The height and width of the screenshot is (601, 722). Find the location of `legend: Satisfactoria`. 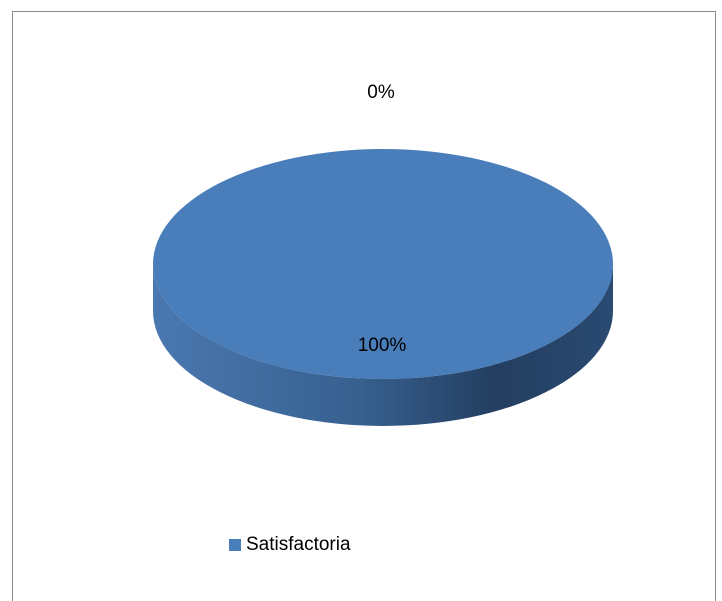

legend: Satisfactoria is located at coordinates (290, 545).